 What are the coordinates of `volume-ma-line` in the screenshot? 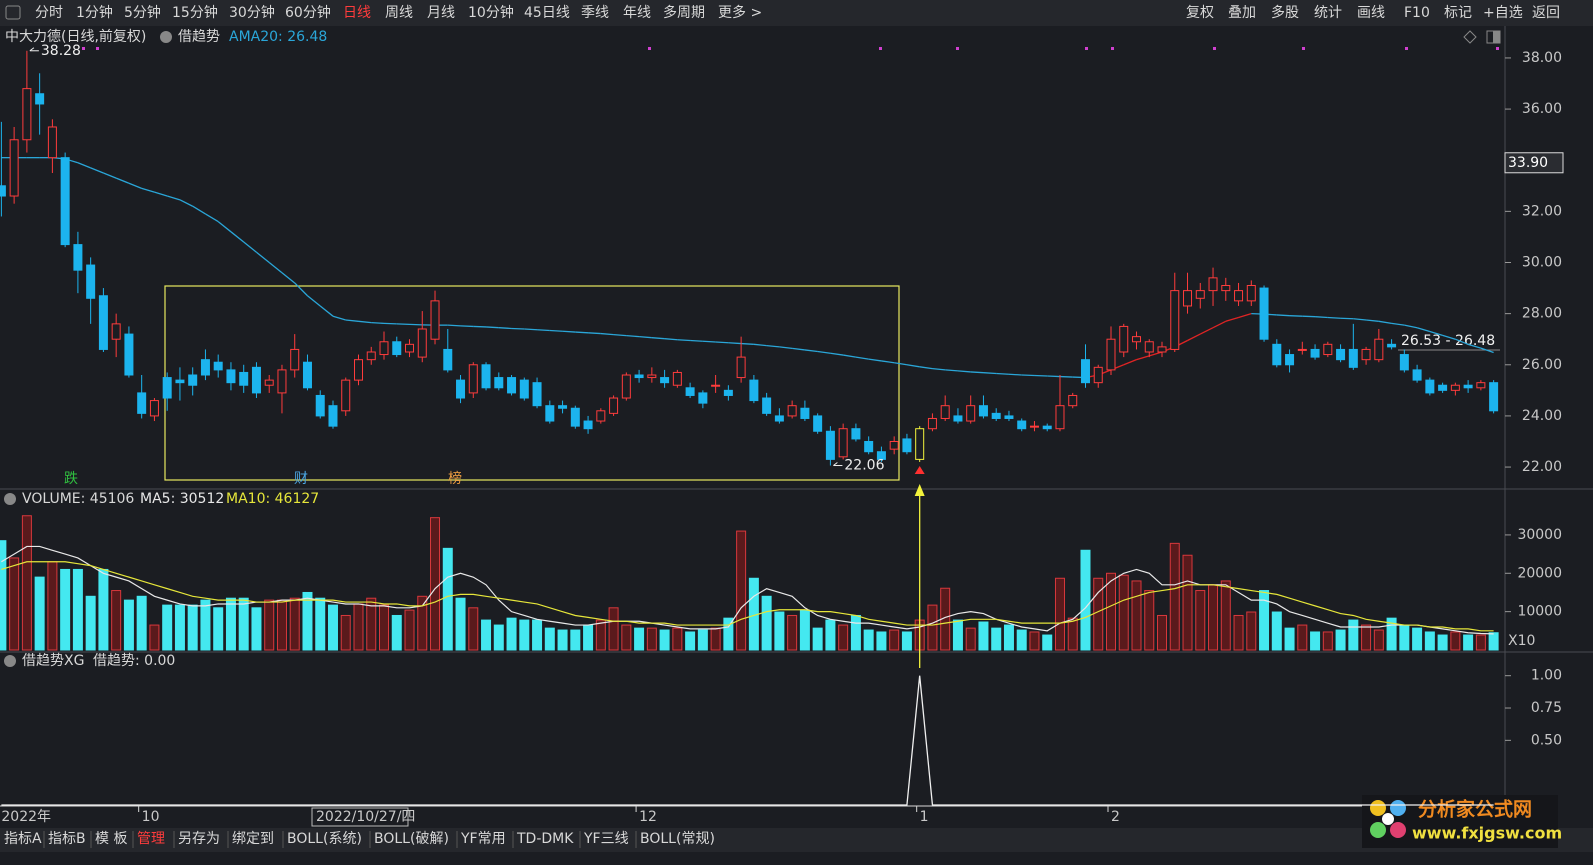 It's located at (747, 596).